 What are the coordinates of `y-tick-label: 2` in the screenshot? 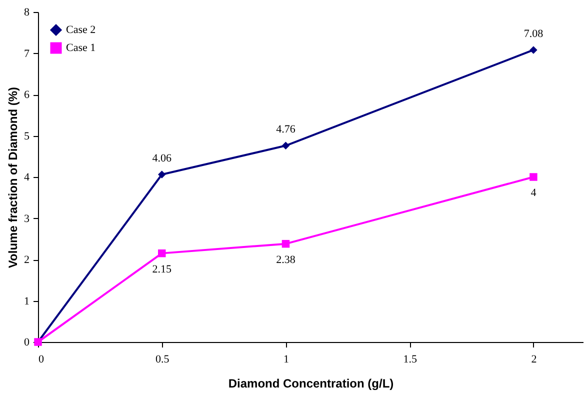 It's located at (27, 260).